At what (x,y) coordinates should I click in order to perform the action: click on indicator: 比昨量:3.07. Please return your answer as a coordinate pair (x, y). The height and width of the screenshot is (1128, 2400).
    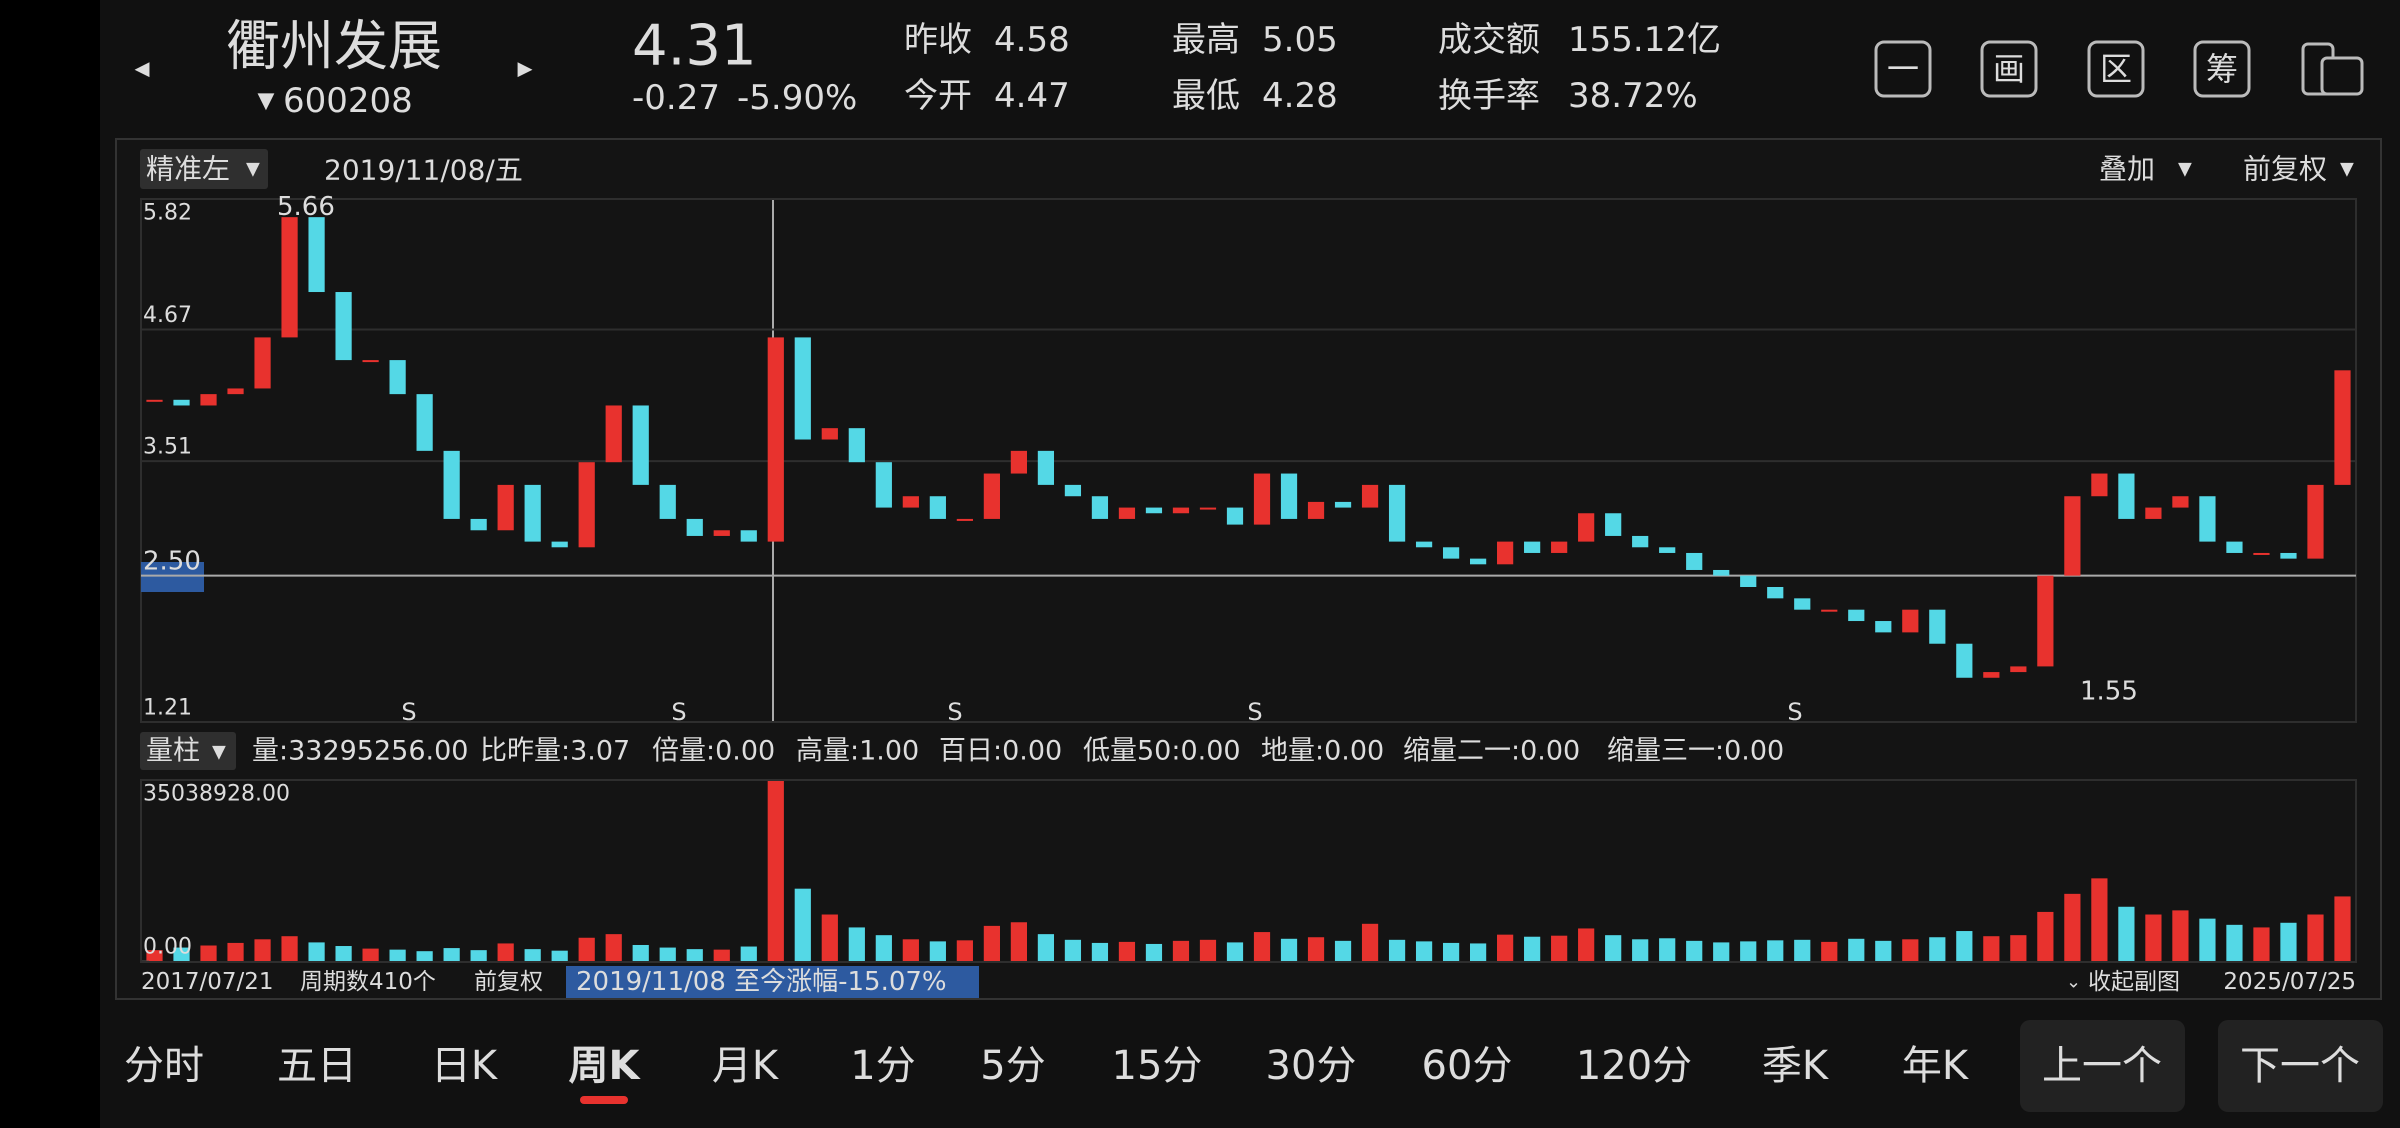
    Looking at the image, I should click on (555, 751).